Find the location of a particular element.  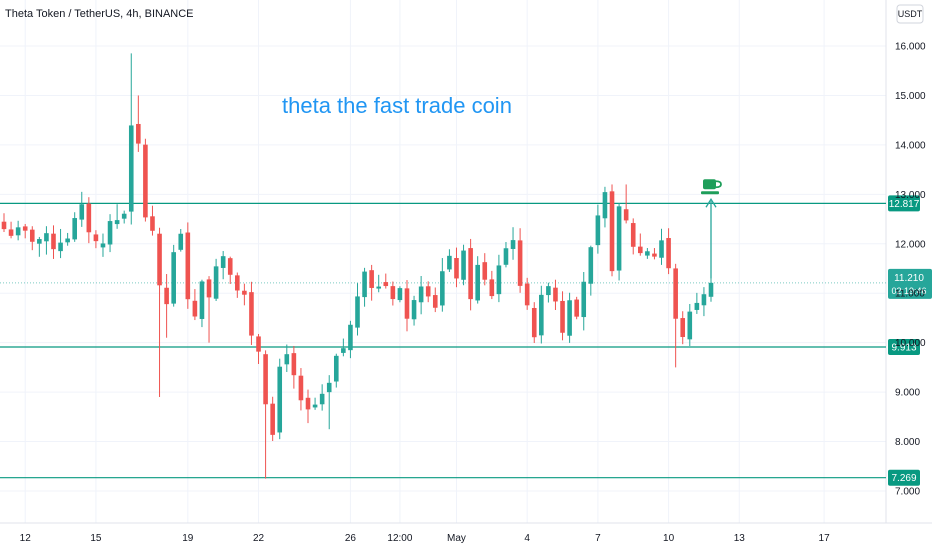

currency-badge: USDT is located at coordinates (910, 14).